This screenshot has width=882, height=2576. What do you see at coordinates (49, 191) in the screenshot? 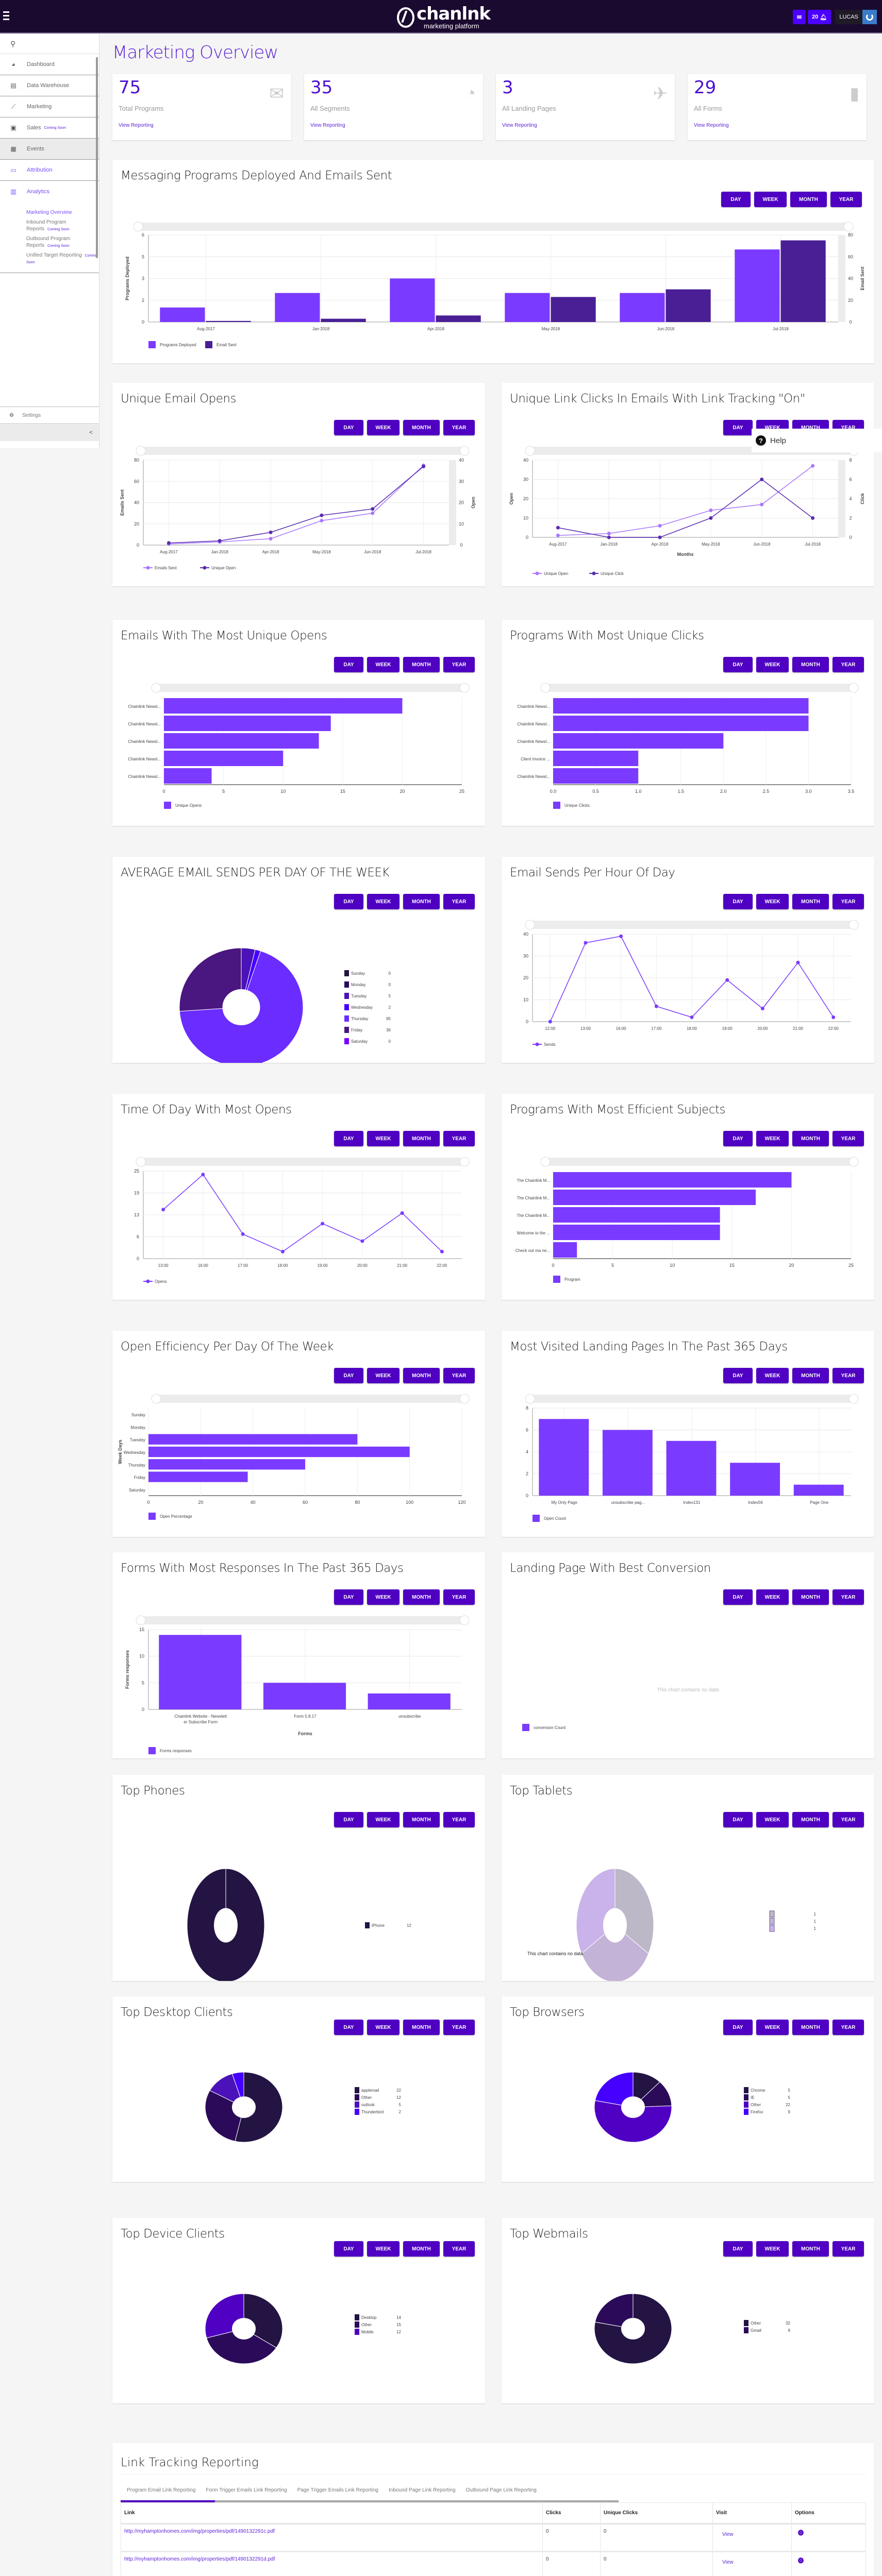
I see `sidebar-item-analytics: ▥ Analytics` at bounding box center [49, 191].